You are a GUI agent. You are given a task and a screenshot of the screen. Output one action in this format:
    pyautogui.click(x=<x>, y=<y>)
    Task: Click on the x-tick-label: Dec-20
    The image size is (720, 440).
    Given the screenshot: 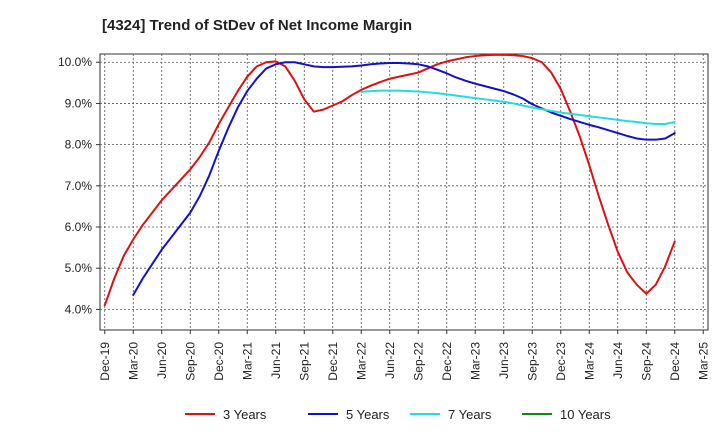 What is the action you would take?
    pyautogui.click(x=219, y=361)
    